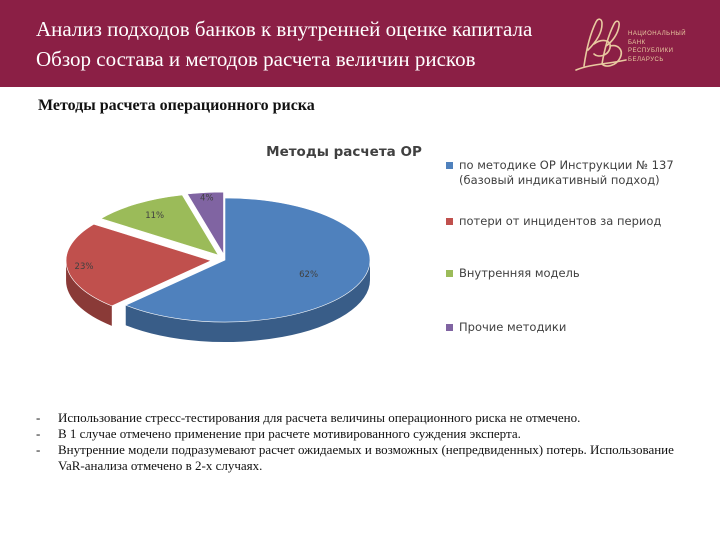  Describe the element at coordinates (344, 152) in the screenshot. I see `chart-title: Методы расчета ОР` at that location.